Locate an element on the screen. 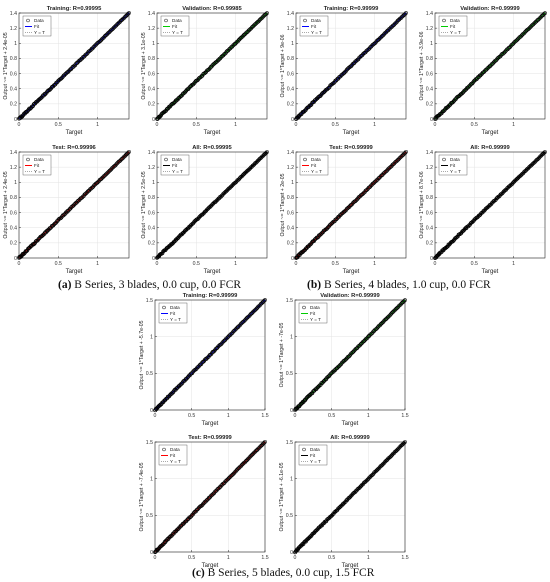  y-axis-label: Output ~= 1*Target + 2.5e-05 is located at coordinates (144, 204).